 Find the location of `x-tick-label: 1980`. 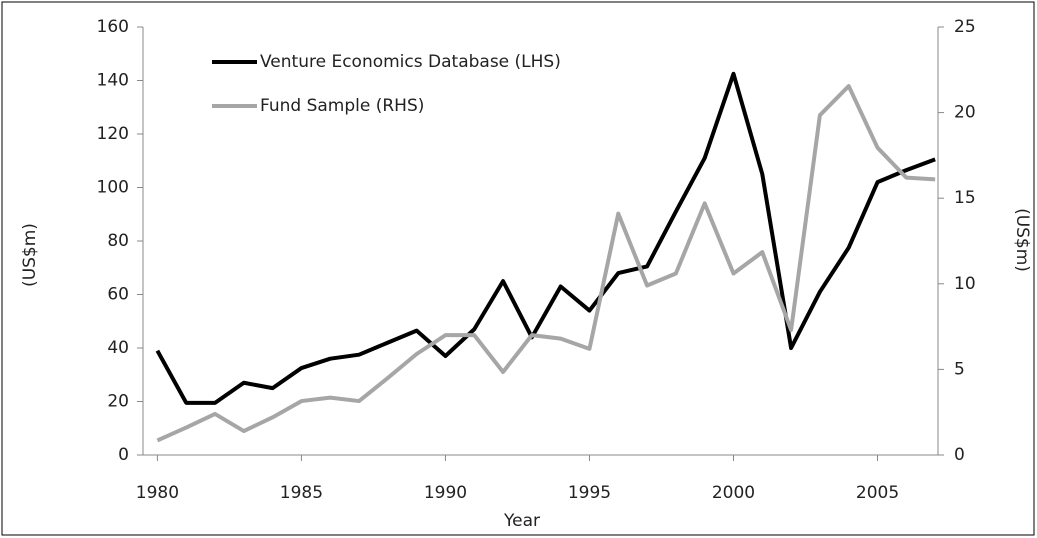

x-tick-label: 1980 is located at coordinates (157, 493).